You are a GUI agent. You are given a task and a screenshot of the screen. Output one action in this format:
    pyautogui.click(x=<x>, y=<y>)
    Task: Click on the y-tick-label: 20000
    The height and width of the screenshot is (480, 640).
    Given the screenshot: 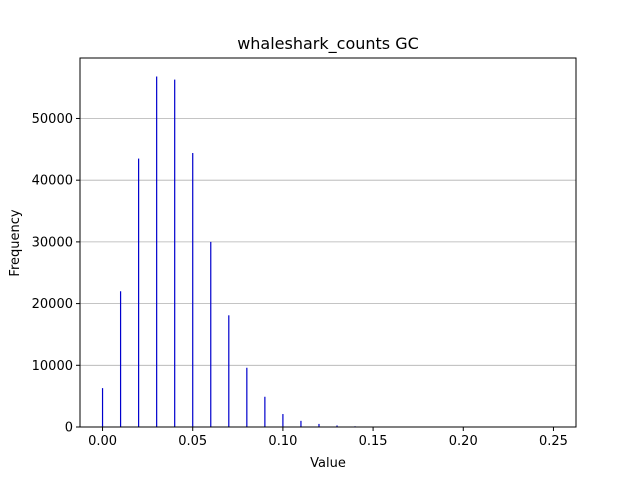 What is the action you would take?
    pyautogui.click(x=52, y=304)
    